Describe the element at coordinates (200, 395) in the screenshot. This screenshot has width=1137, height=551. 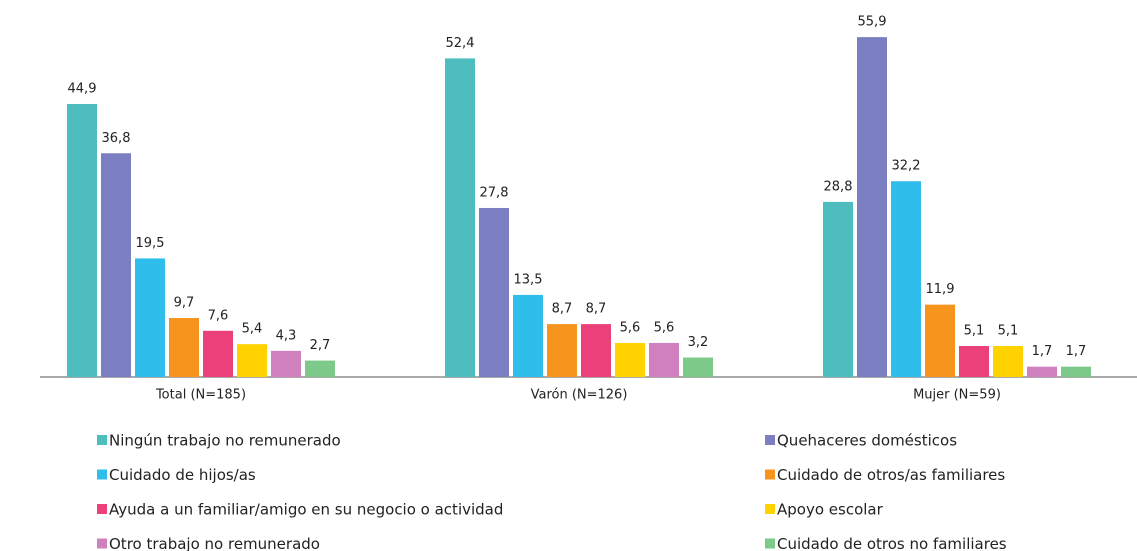
I see `x-tick-label: Total (N=185)` at that location.